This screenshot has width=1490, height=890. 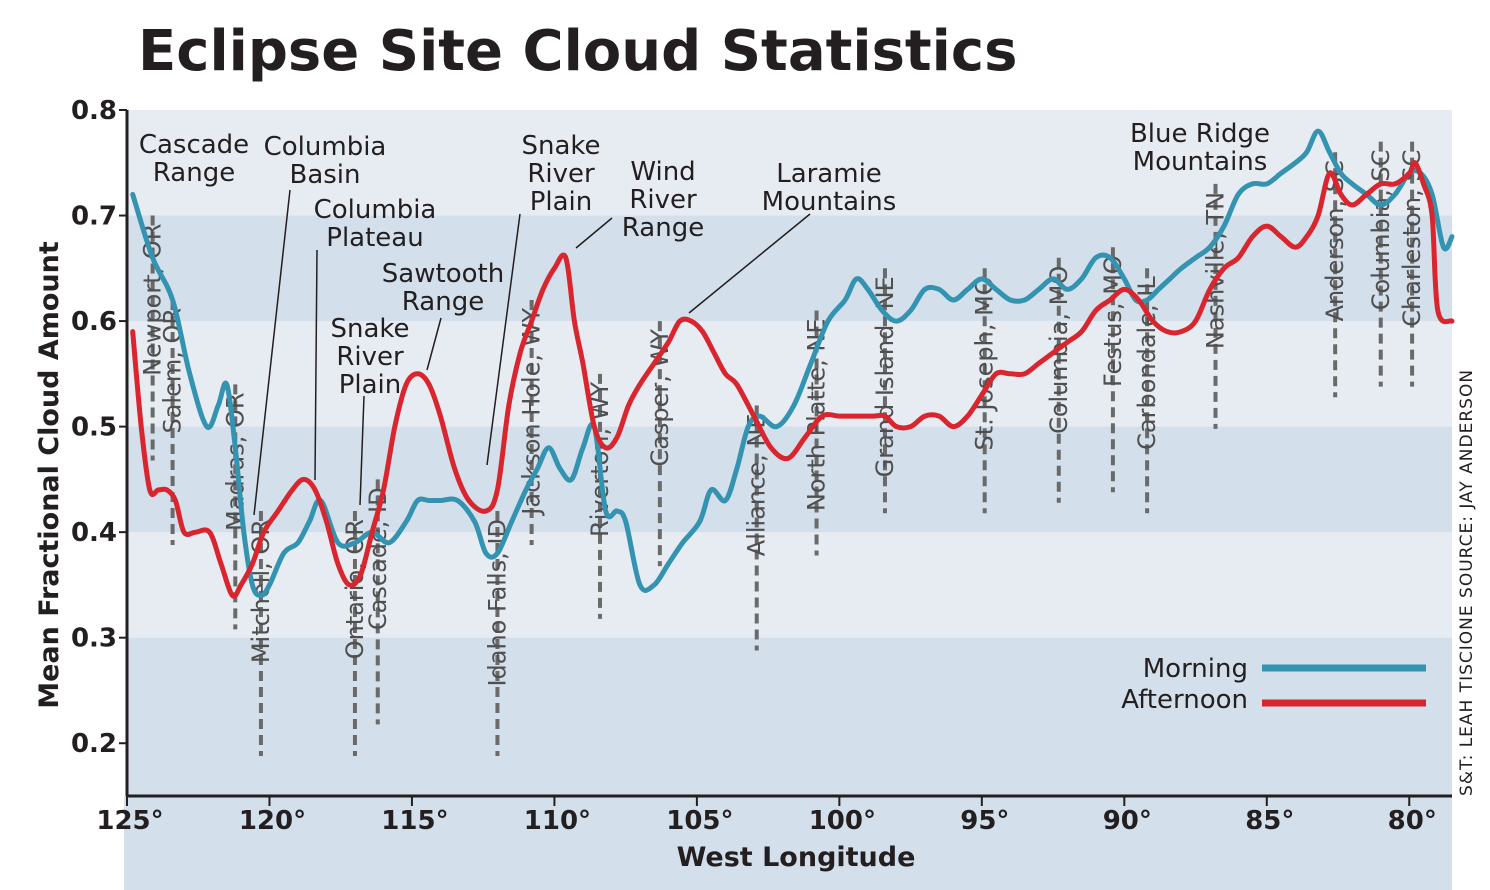 What do you see at coordinates (885, 376) in the screenshot?
I see `site-label: Grand Island, NE` at bounding box center [885, 376].